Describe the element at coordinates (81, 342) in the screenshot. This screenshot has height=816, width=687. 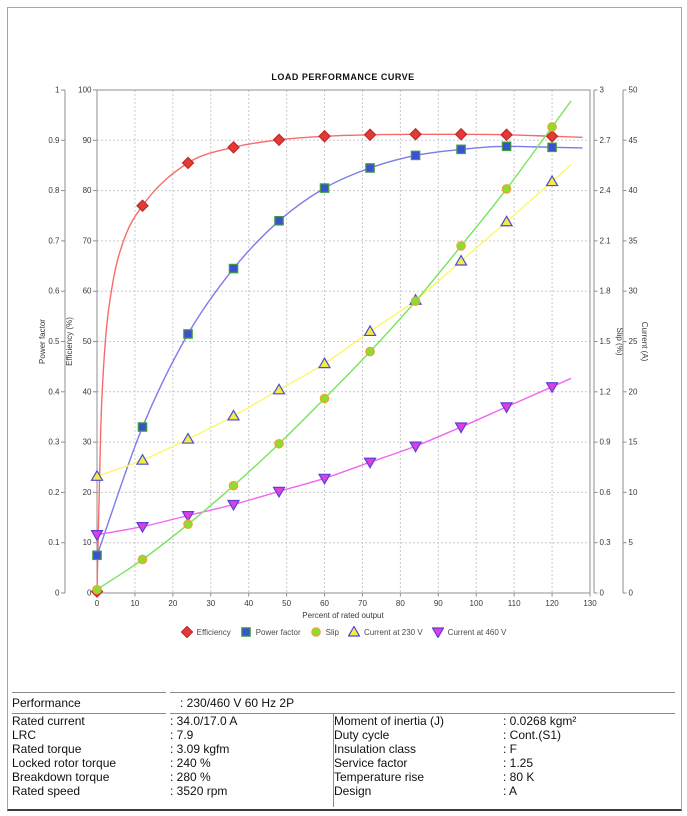
I see `axis-eff: 0 10 20 30 40 50 60 70 80 90 100 Efficiency (%)` at that location.